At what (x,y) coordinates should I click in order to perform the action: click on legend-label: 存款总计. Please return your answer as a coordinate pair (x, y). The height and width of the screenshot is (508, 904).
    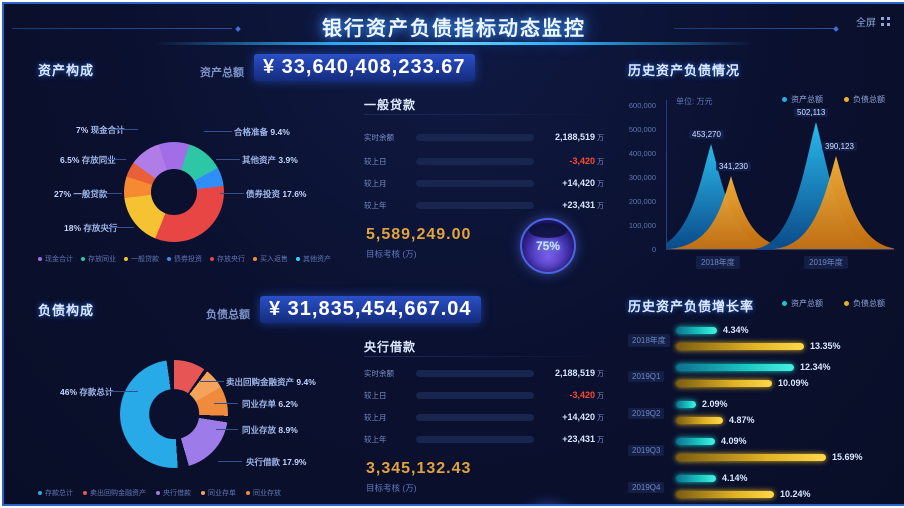
    Looking at the image, I should click on (59, 493).